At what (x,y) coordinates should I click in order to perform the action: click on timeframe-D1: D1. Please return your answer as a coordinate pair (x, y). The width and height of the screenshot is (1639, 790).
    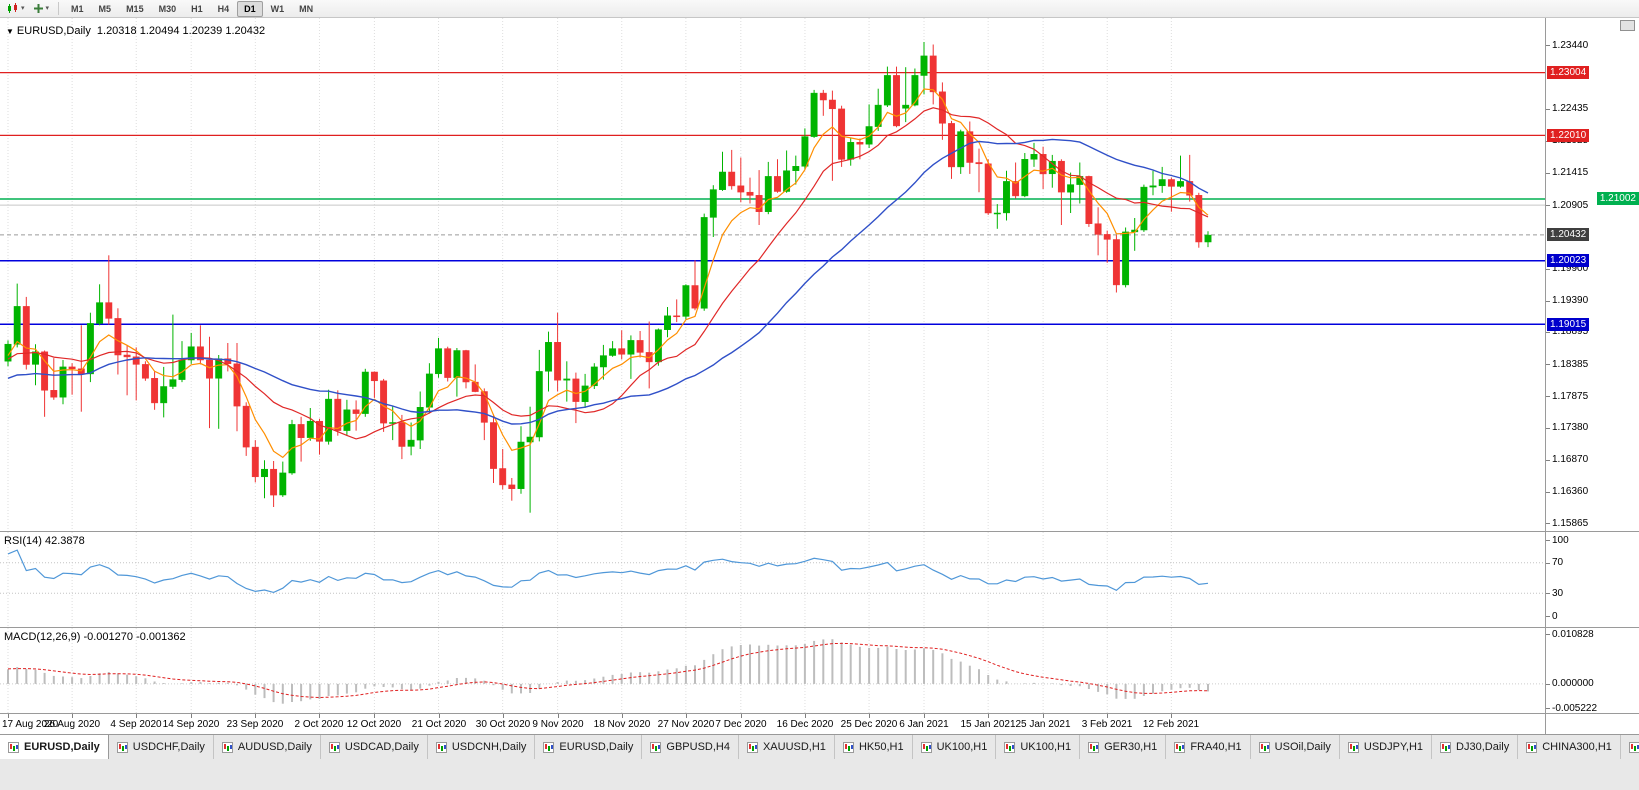
    Looking at the image, I should click on (250, 8).